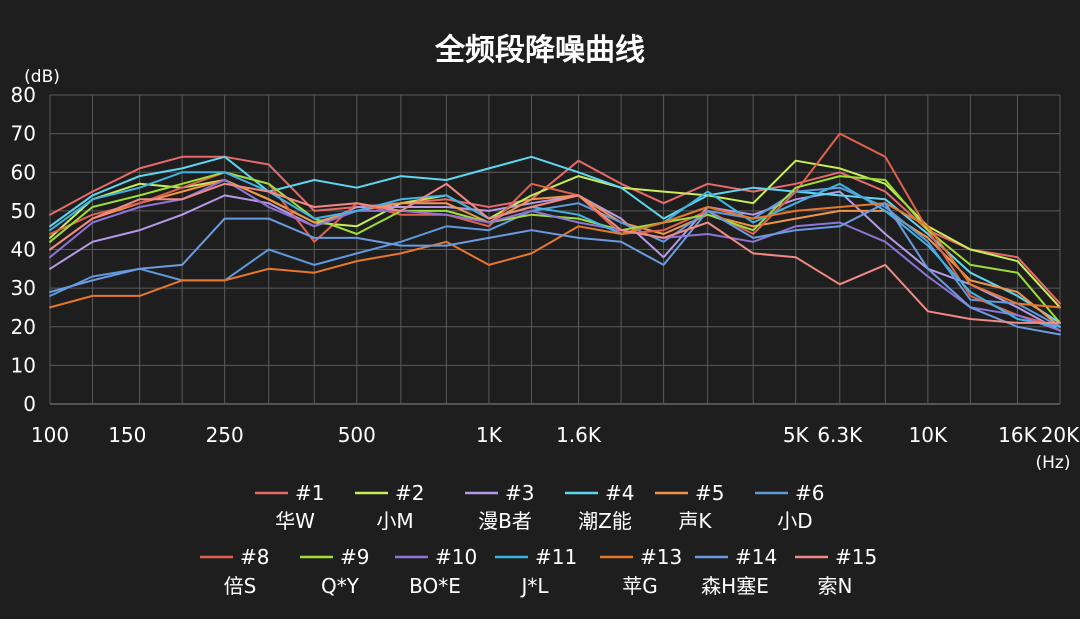 The image size is (1080, 619). Describe the element at coordinates (29, 404) in the screenshot. I see `y-tick-label: 0` at that location.